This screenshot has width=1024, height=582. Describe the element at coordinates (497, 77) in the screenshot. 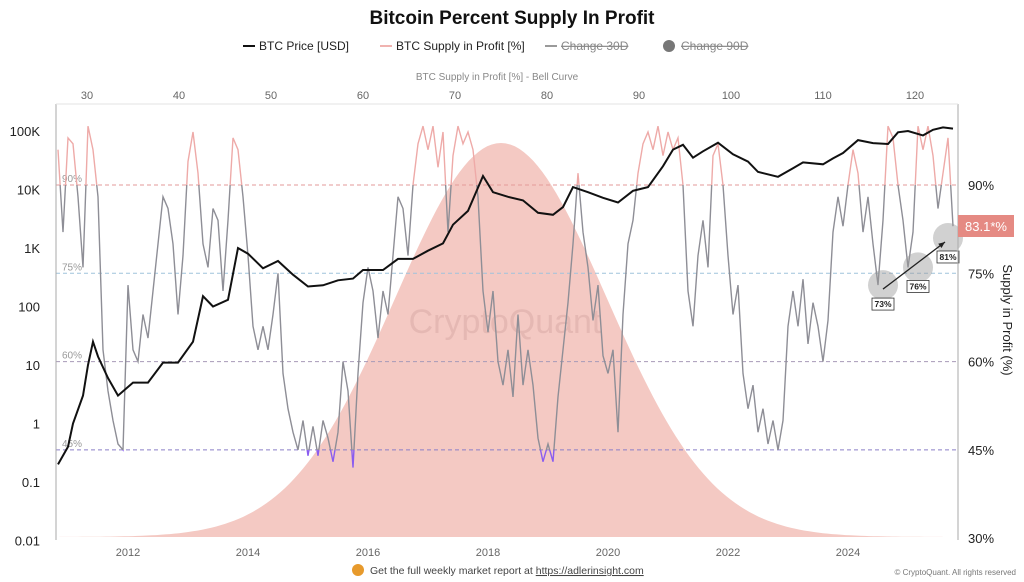

I see `top-axis-title: BTC Supply in Profit [%] - Bell Curve` at that location.